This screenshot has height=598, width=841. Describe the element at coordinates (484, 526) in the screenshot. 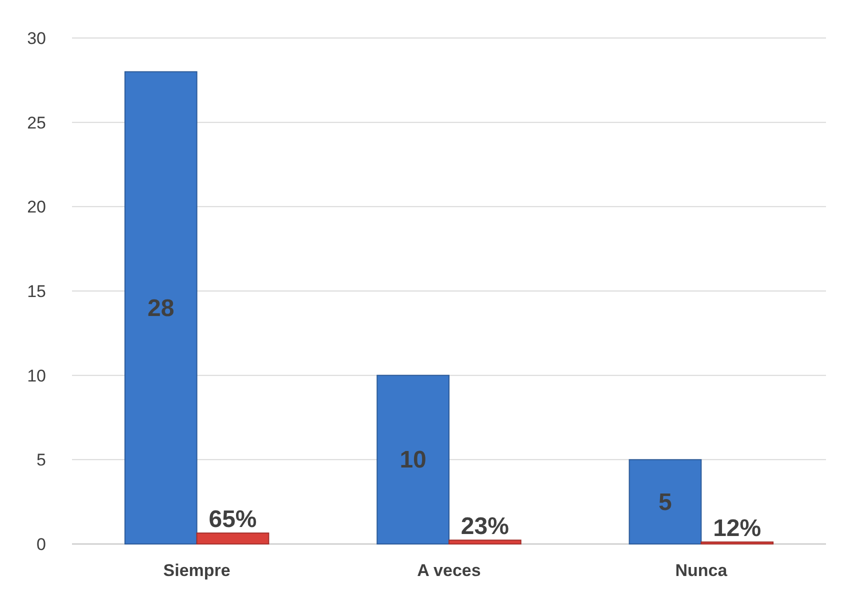

I see `data-label: 23%` at that location.